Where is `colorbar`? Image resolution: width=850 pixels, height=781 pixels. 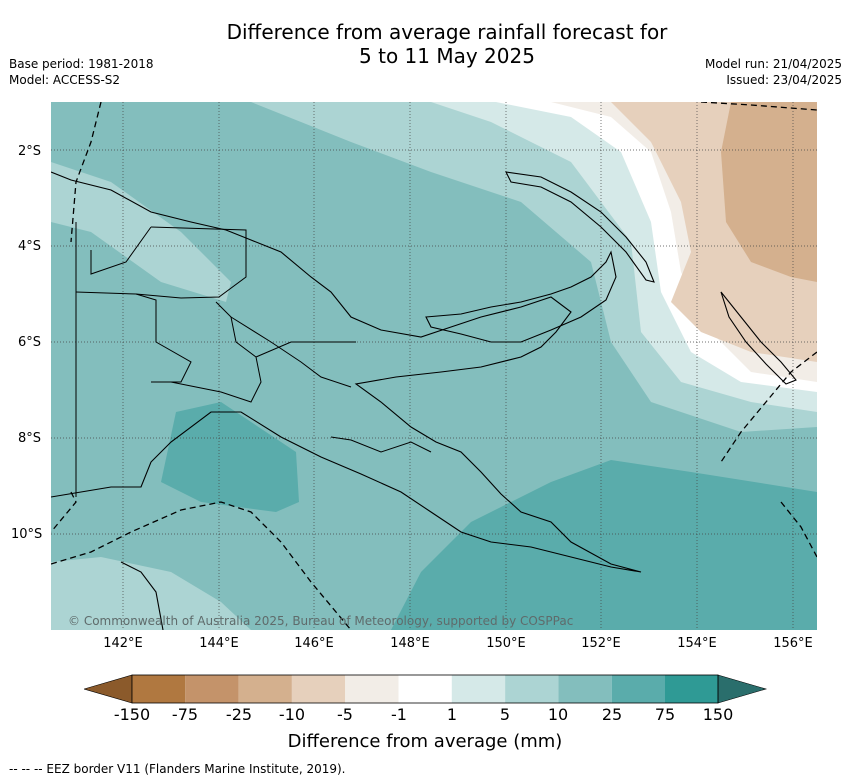 colorbar is located at coordinates (426, 689).